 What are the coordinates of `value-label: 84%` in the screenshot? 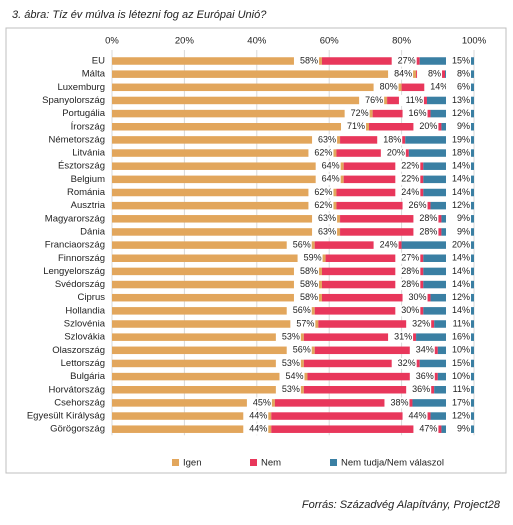 It's located at (403, 74).